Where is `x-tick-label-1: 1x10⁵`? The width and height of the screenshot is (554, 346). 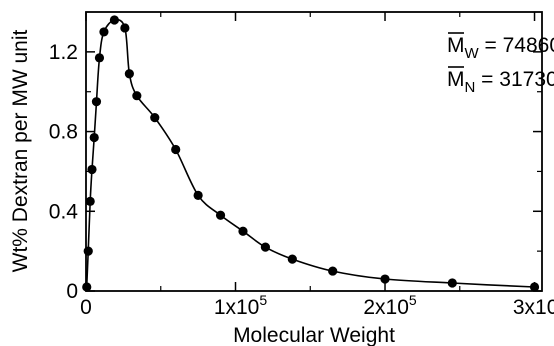 x-tick-label-1: 1x10⁵ is located at coordinates (241, 305).